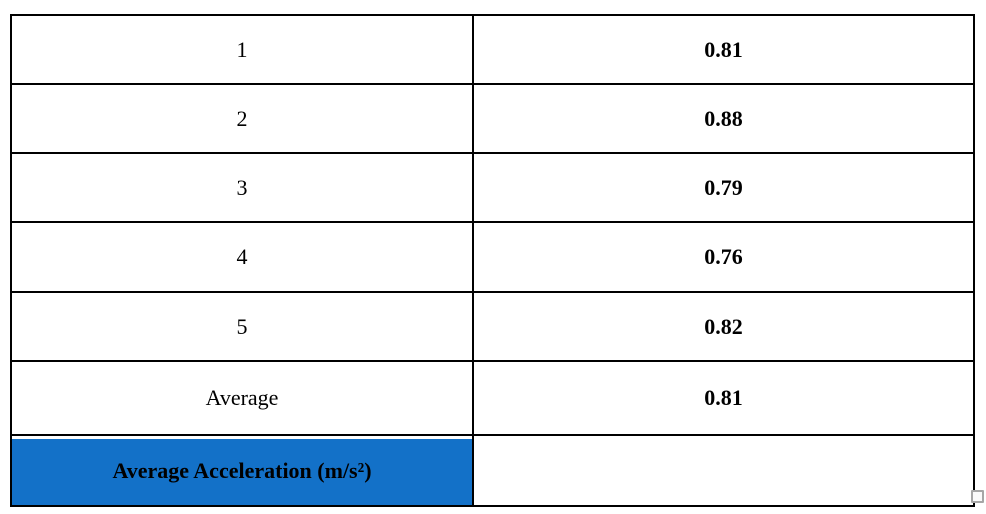 The height and width of the screenshot is (514, 986). I want to click on table-resize-handle, so click(977, 496).